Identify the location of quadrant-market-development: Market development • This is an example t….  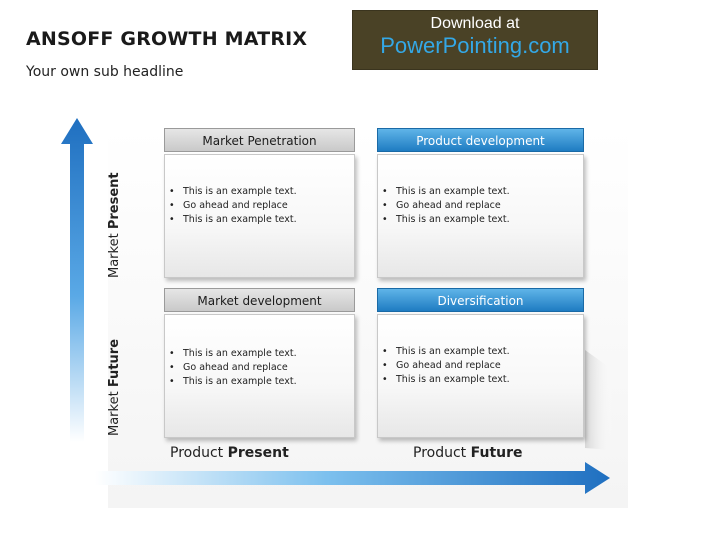
(259, 363).